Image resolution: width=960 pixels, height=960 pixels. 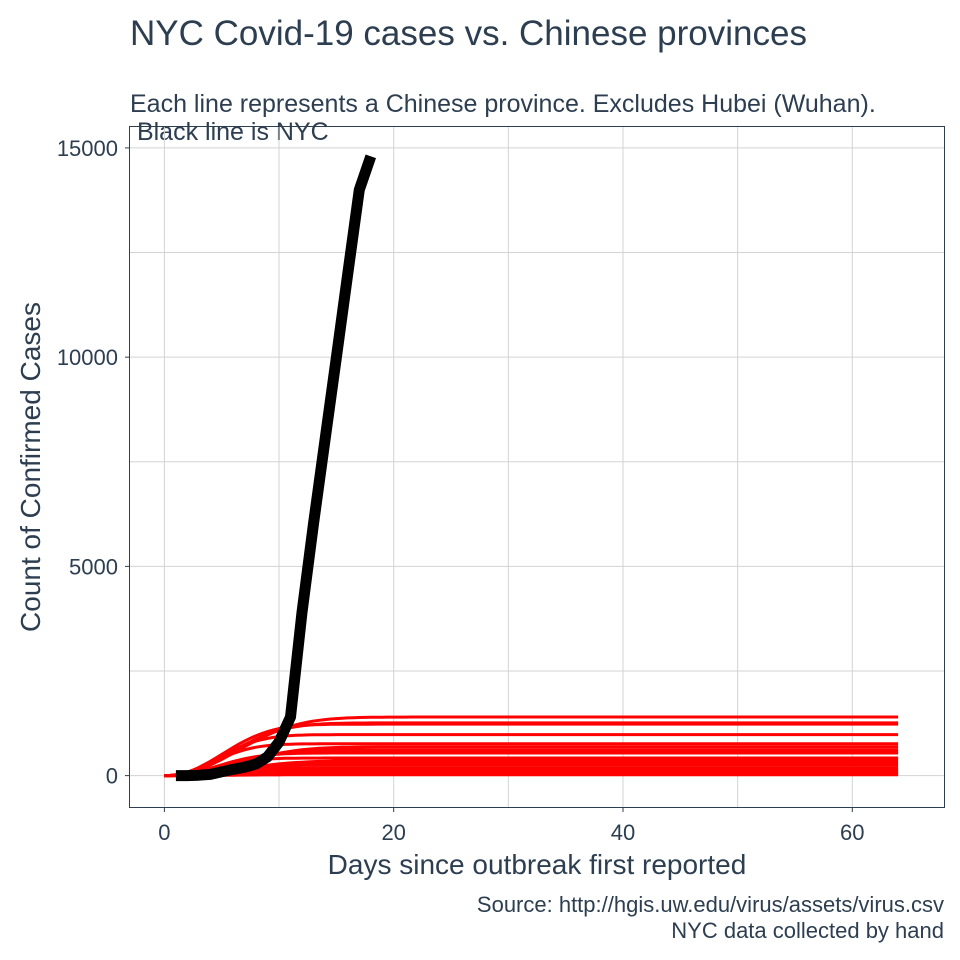 I want to click on y-tick-label: 15000, so click(x=87, y=148).